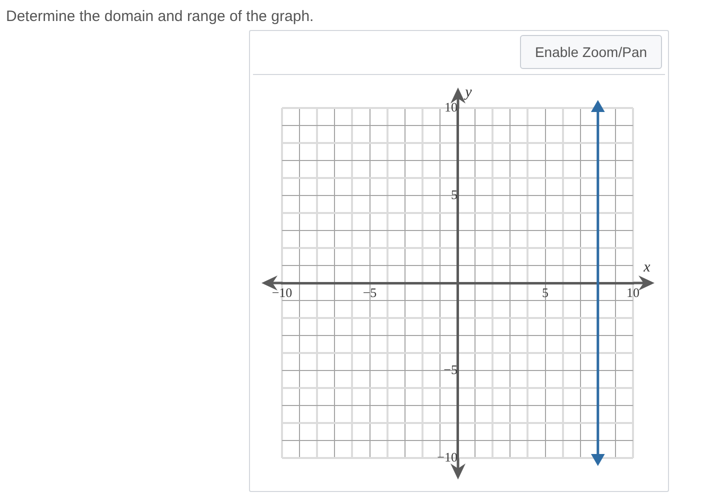 The height and width of the screenshot is (501, 719). What do you see at coordinates (282, 292) in the screenshot?
I see `x-tick-label: −10` at bounding box center [282, 292].